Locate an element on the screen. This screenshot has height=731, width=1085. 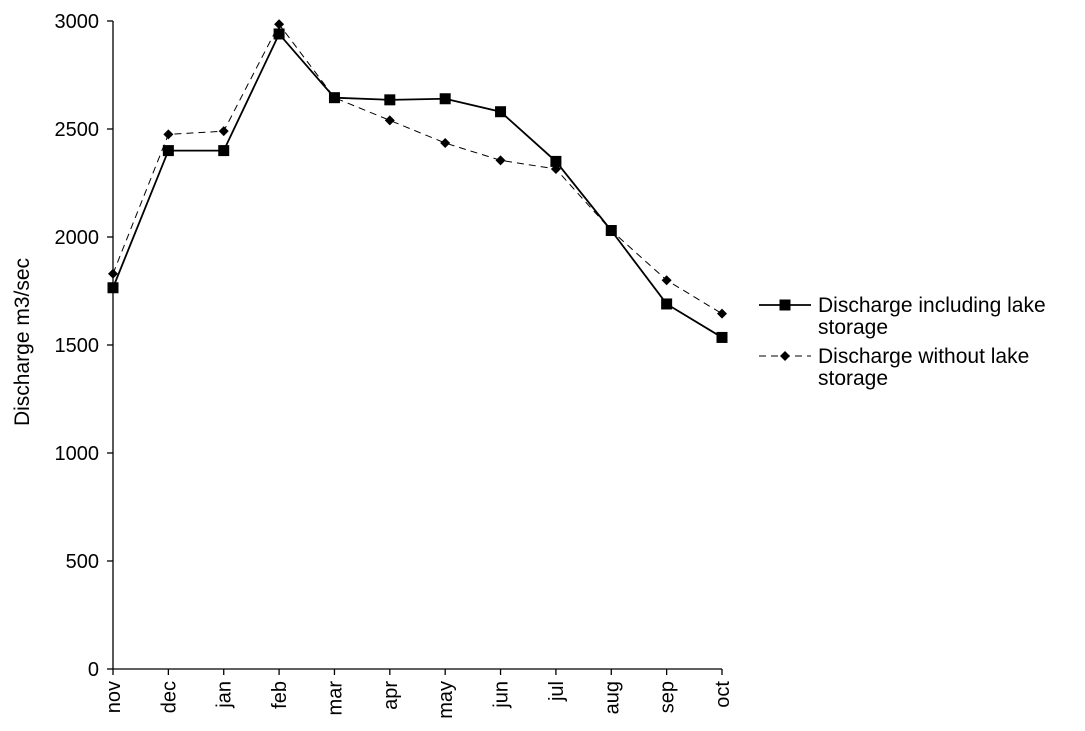
x-tick-label: jul is located at coordinates (557, 691).